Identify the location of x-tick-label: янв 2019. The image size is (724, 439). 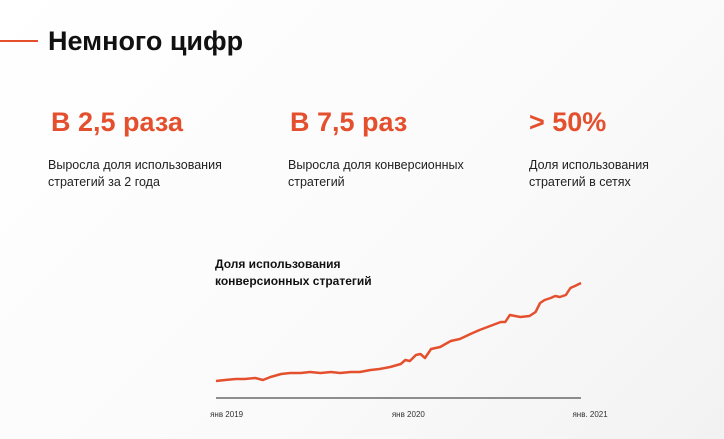
(227, 414).